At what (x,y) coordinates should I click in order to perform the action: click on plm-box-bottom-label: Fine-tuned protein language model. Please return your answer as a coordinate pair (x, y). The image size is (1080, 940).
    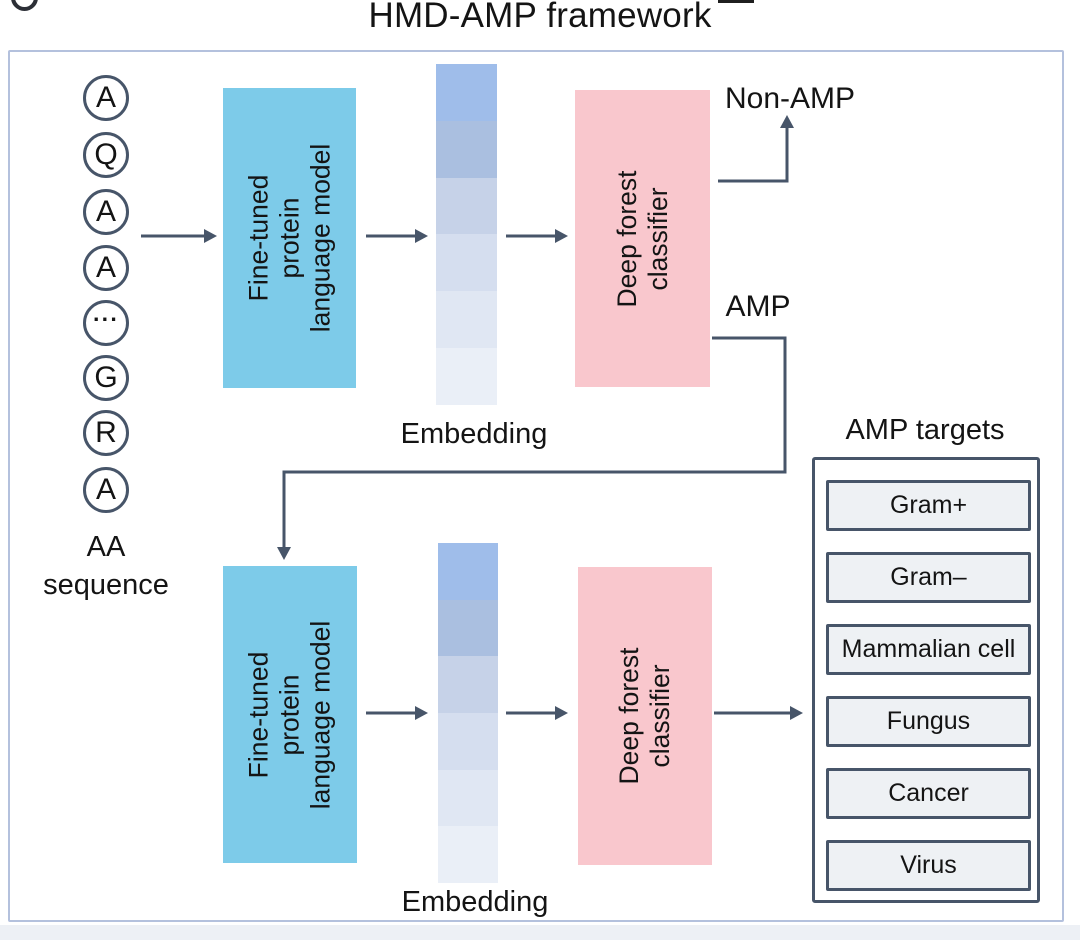
    Looking at the image, I should click on (290, 714).